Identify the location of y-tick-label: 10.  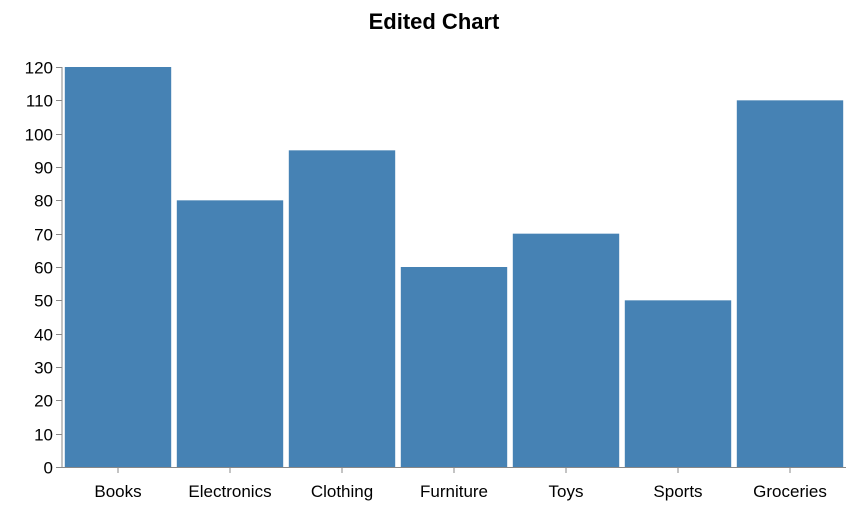
(43, 435).